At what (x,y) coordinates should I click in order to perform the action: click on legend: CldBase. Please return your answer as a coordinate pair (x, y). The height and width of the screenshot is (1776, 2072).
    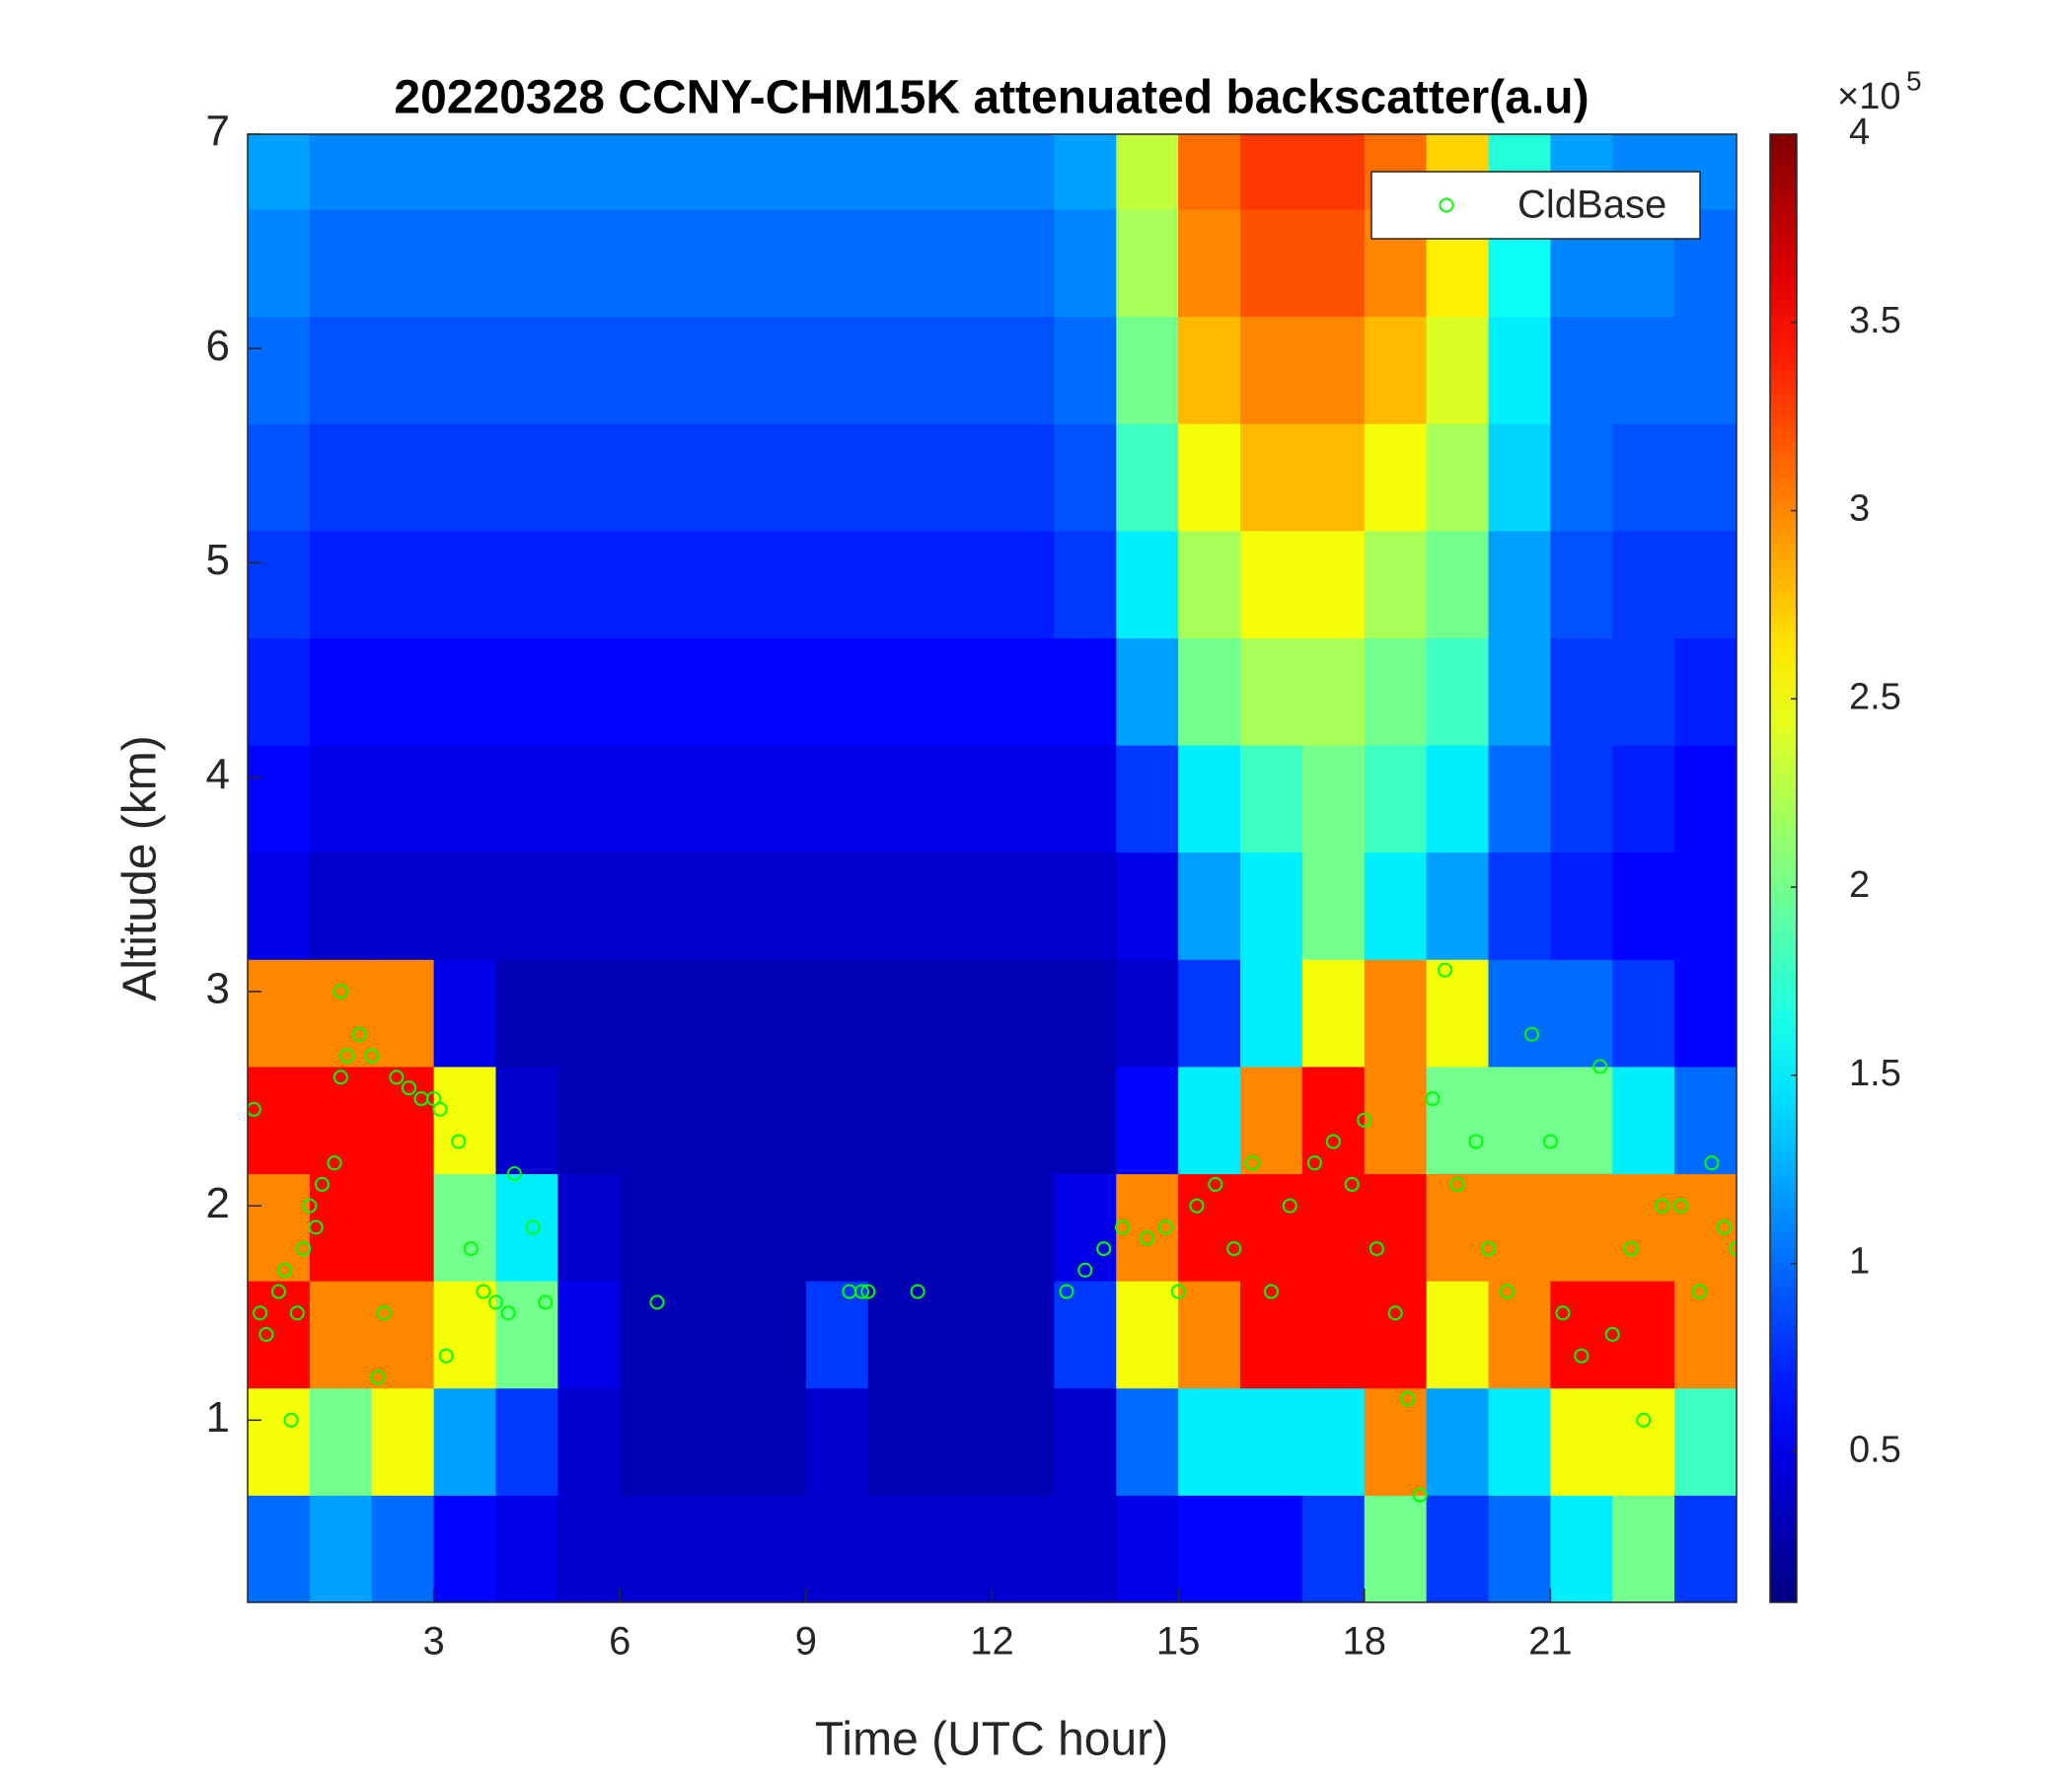
    Looking at the image, I should click on (1536, 205).